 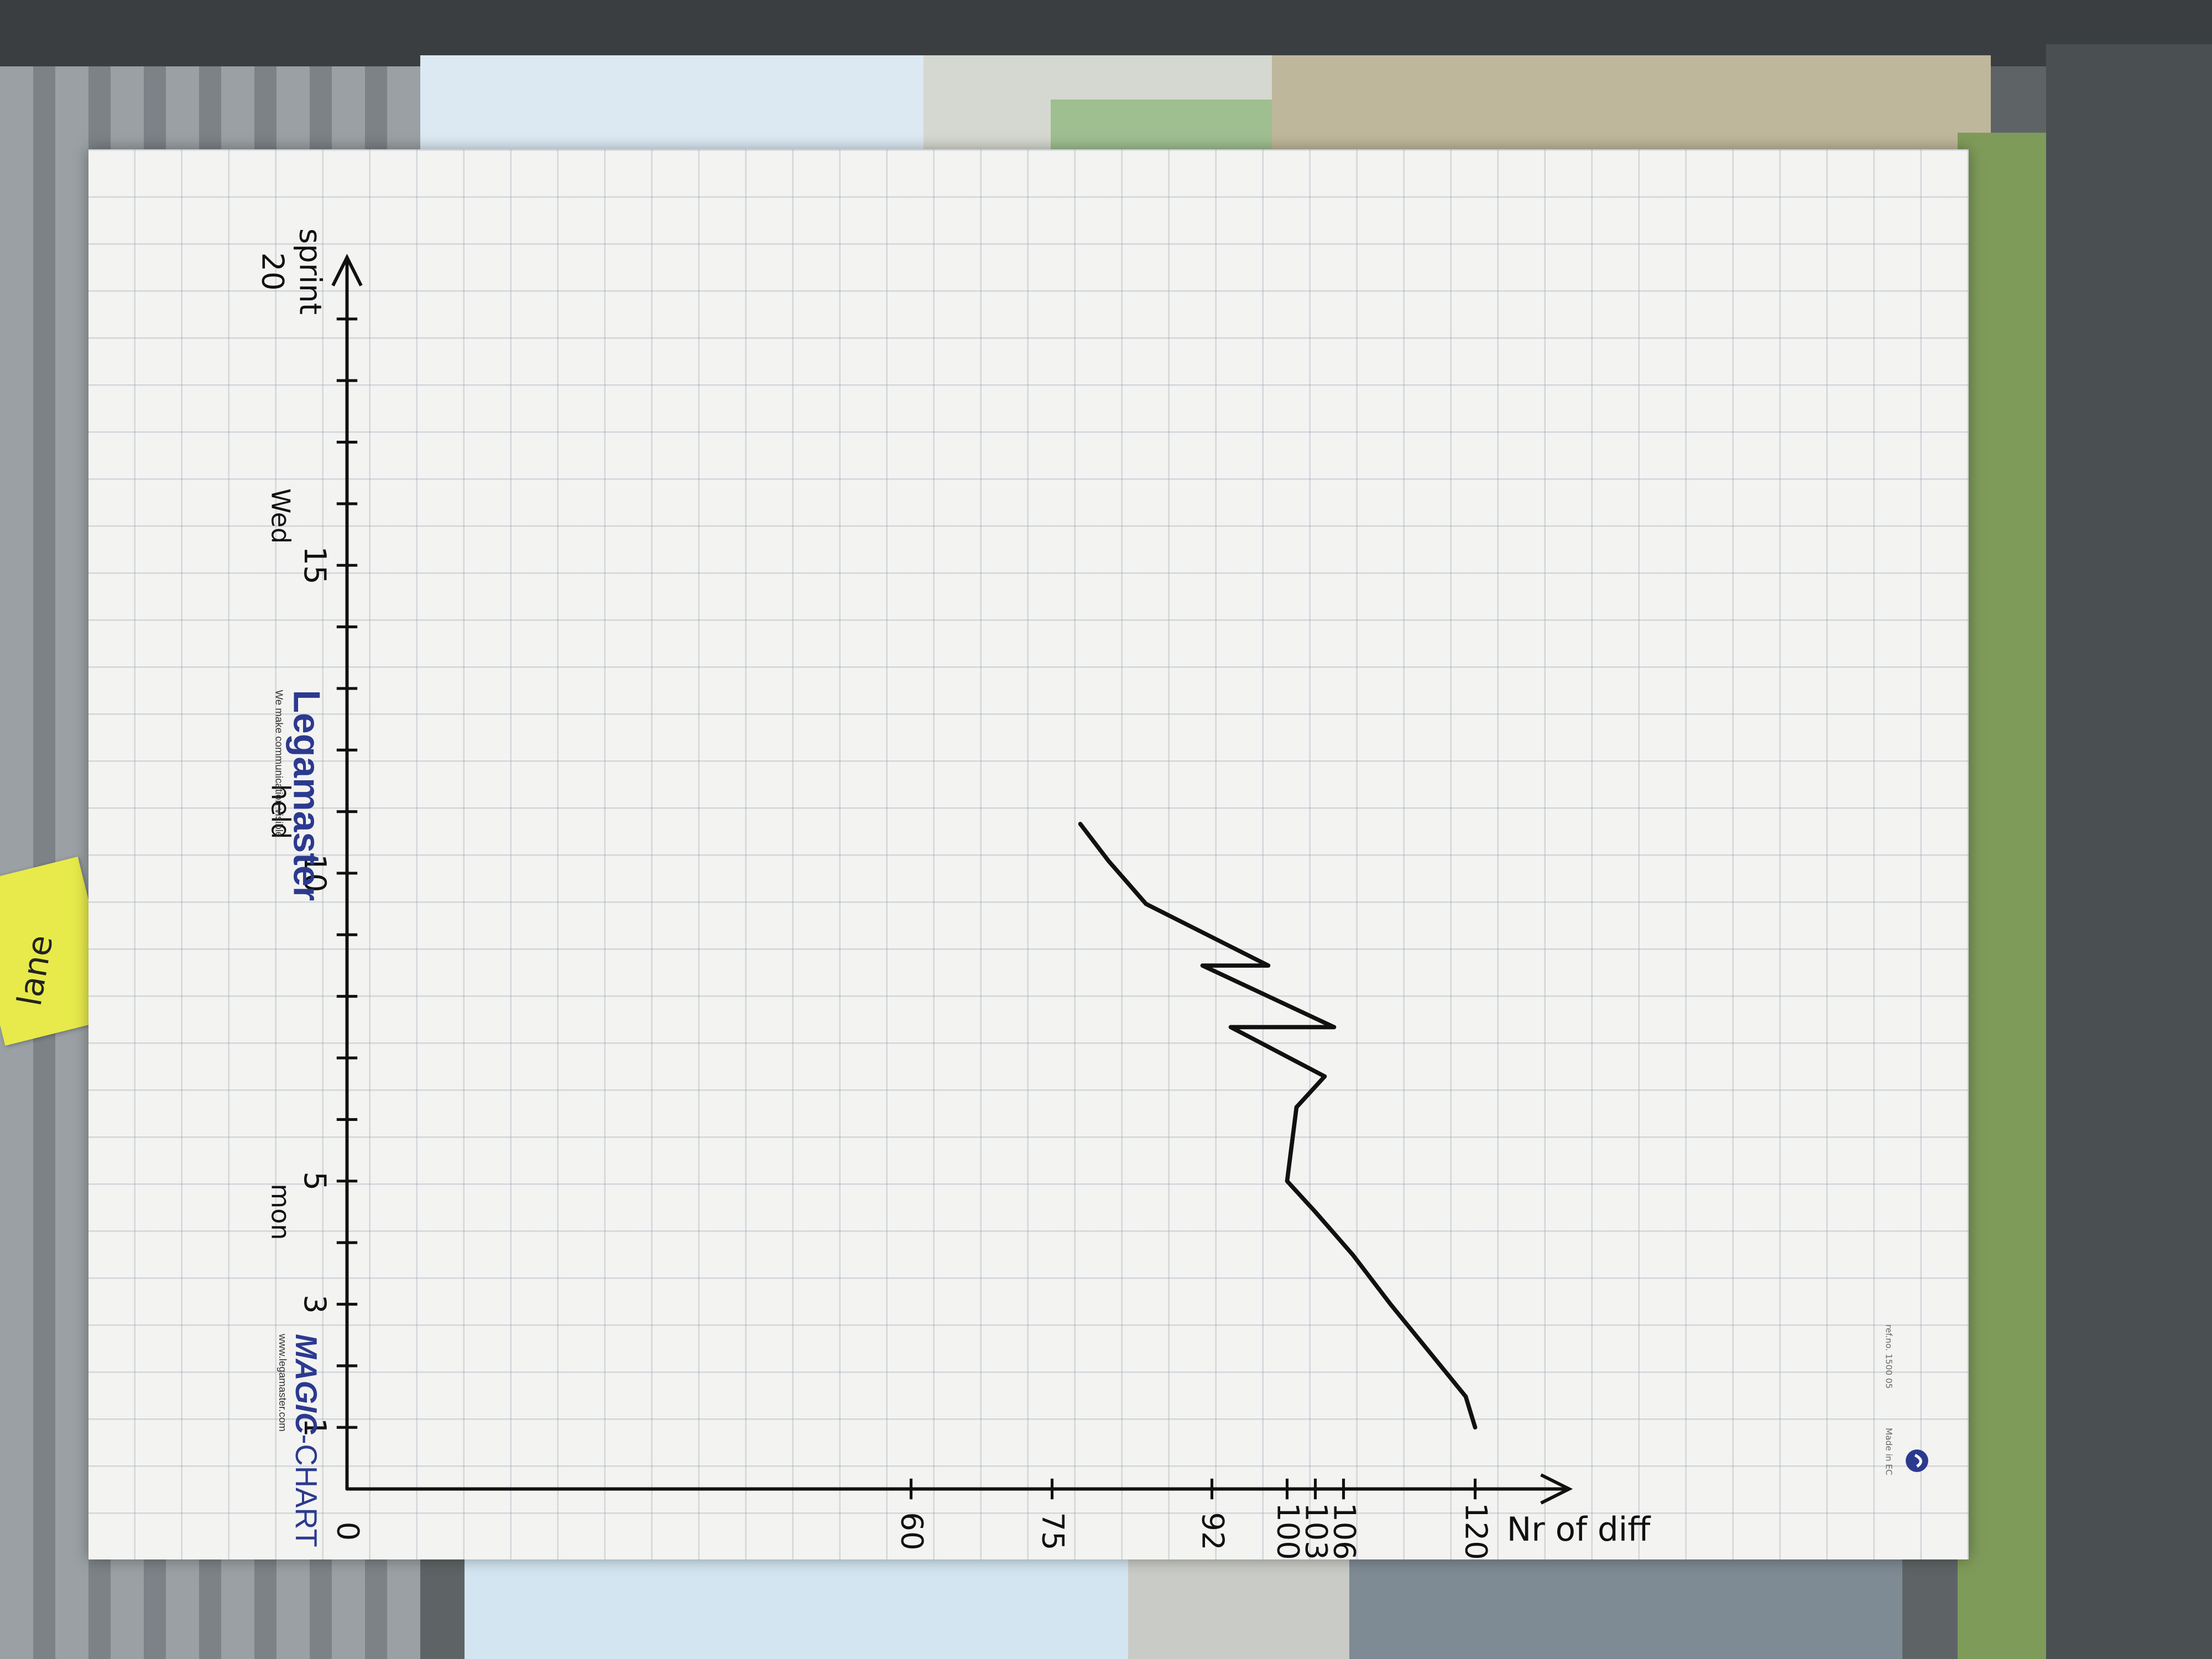 I want to click on x-tick-label: 10, so click(x=315, y=873).